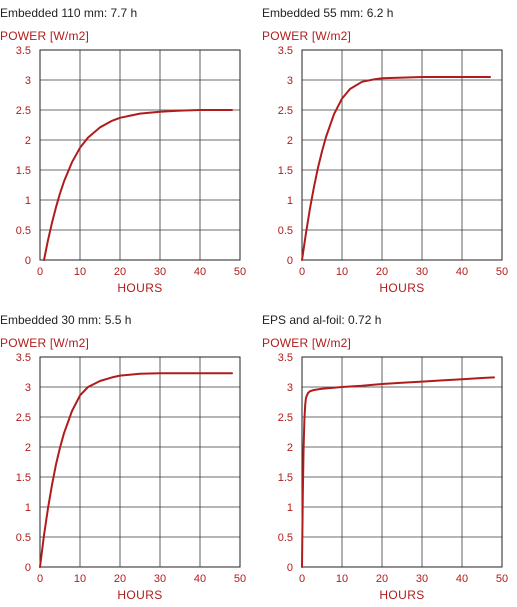 Image resolution: width=517 pixels, height=607 pixels. Describe the element at coordinates (322, 320) in the screenshot. I see `chart-title: EPS and al-foil: 0.72 h` at that location.